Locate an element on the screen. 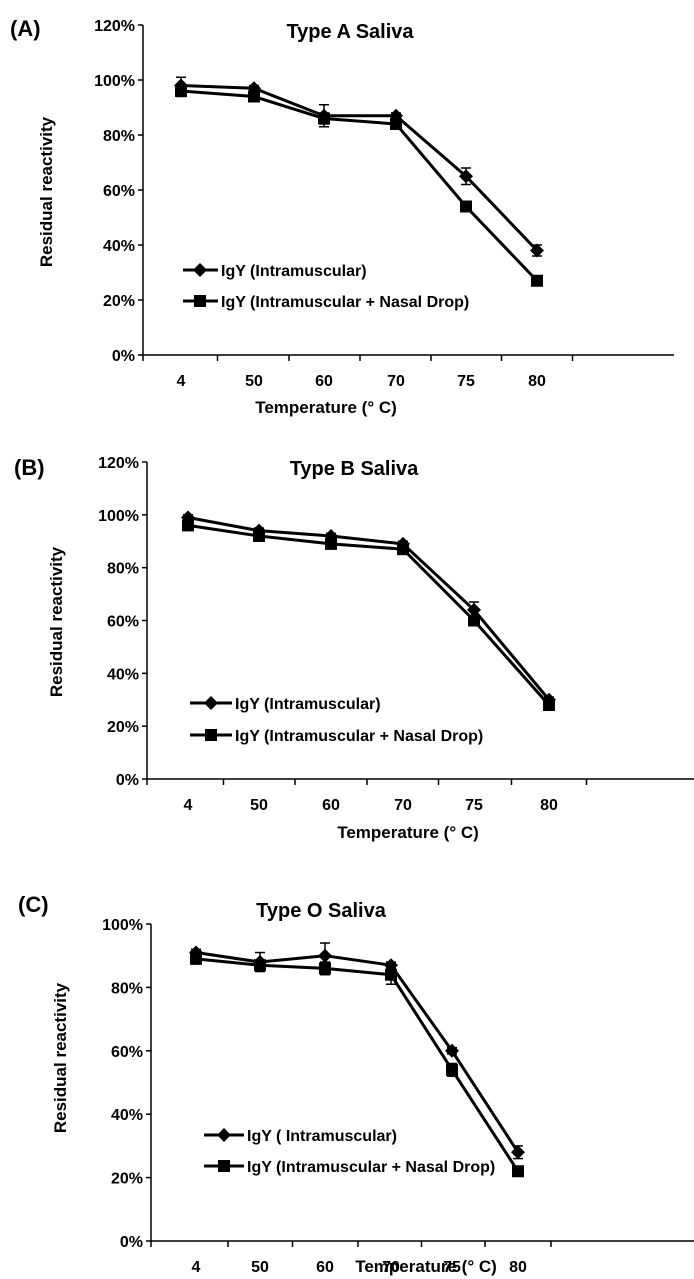 The image size is (694, 1279). chart-title: Type O Saliva is located at coordinates (321, 911).